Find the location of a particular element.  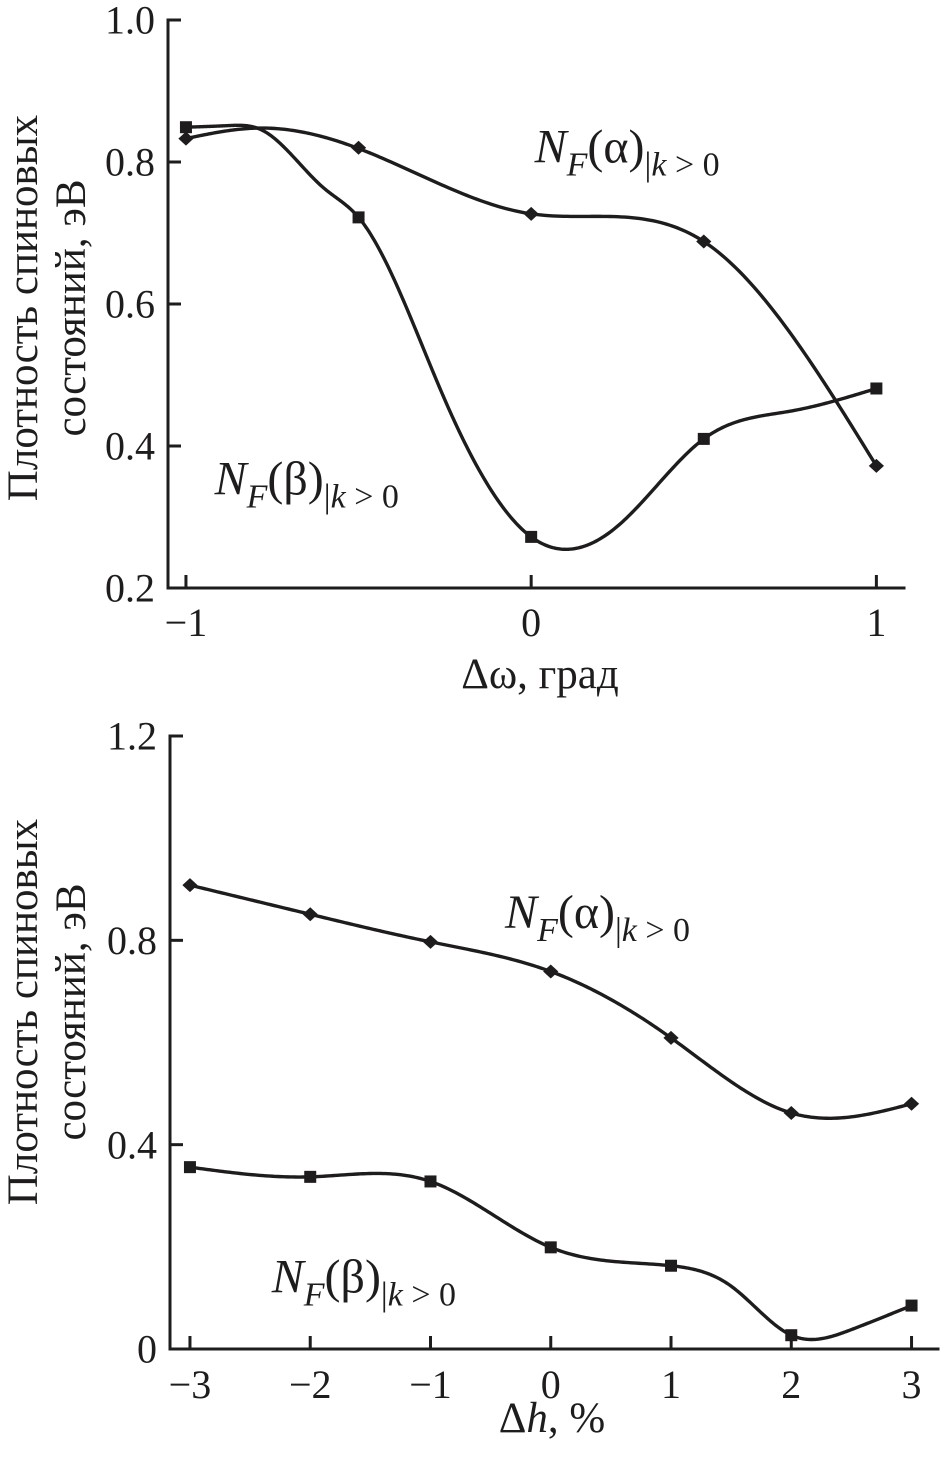

x-axis-label-top: Δω, град is located at coordinates (540, 674).